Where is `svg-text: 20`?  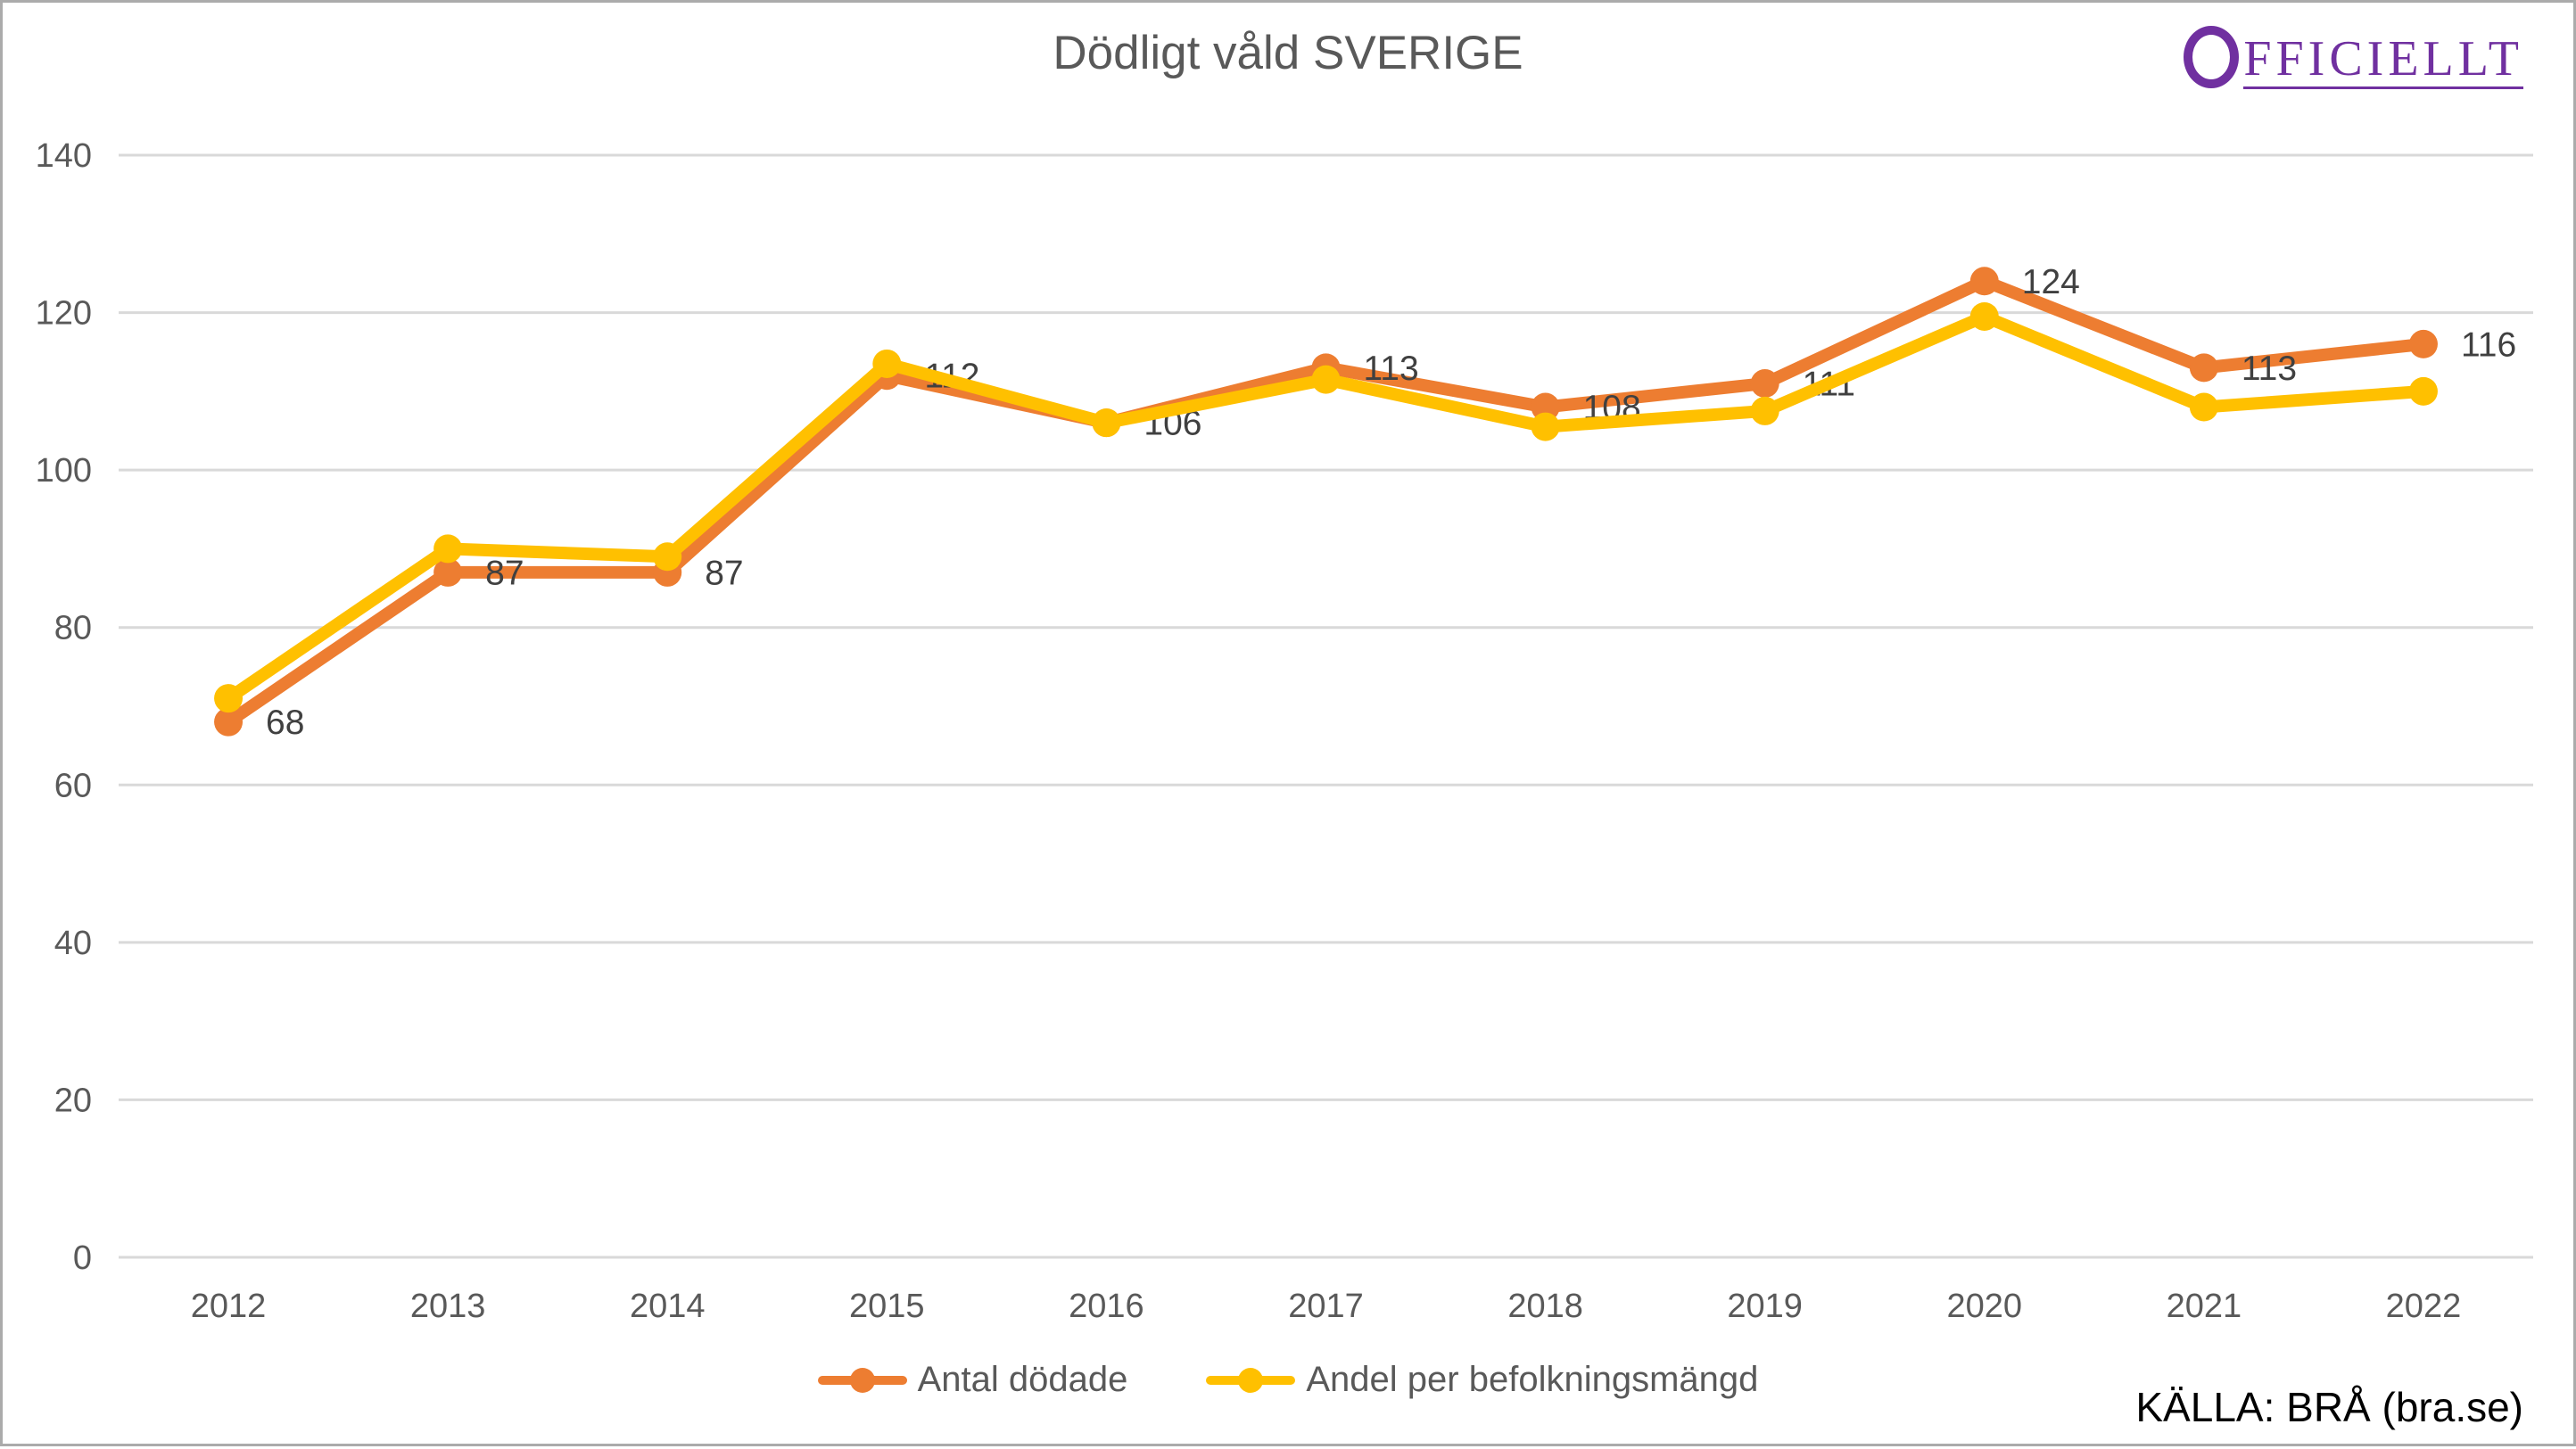
svg-text: 20 is located at coordinates (73, 1100).